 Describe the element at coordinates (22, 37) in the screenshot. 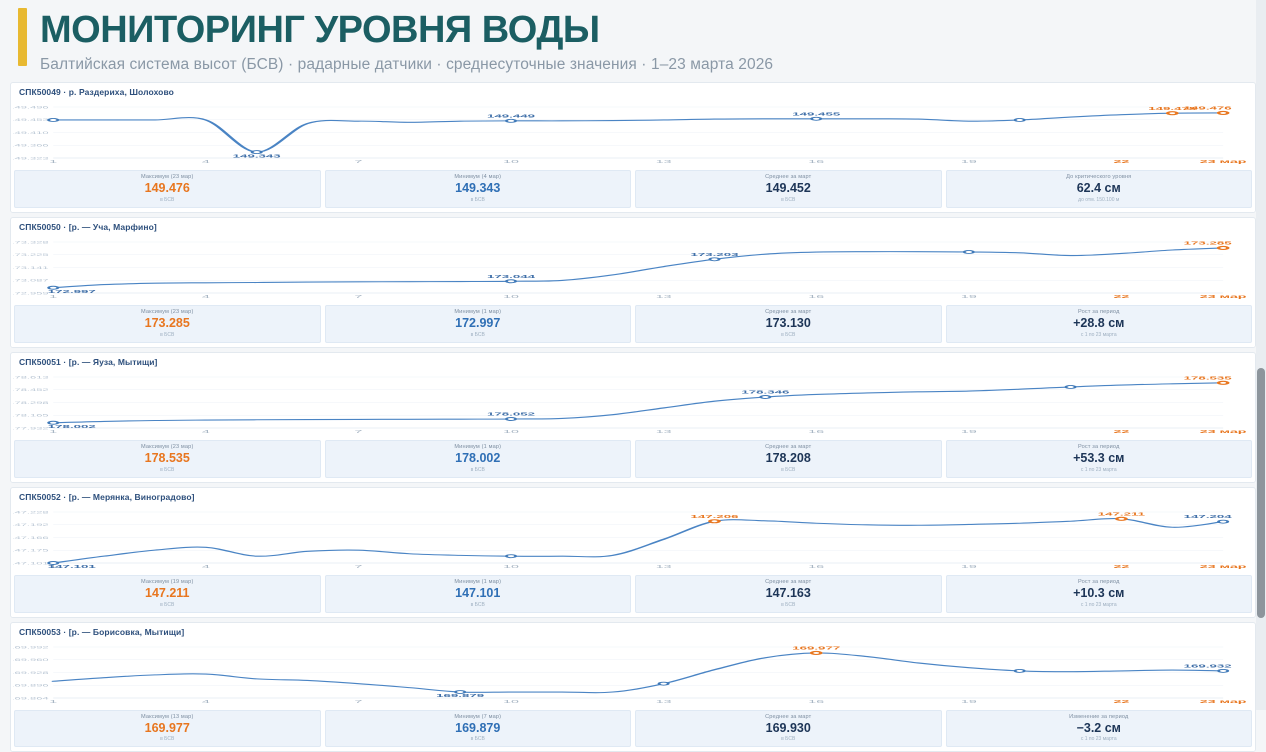

I see `accent-bar` at that location.